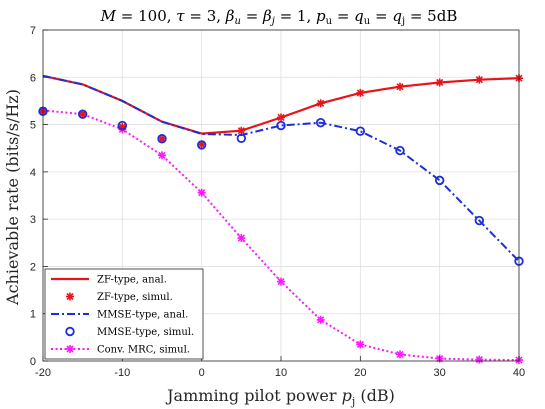  What do you see at coordinates (132, 280) in the screenshot?
I see `legend-label: ZF-type, anal.` at bounding box center [132, 280].